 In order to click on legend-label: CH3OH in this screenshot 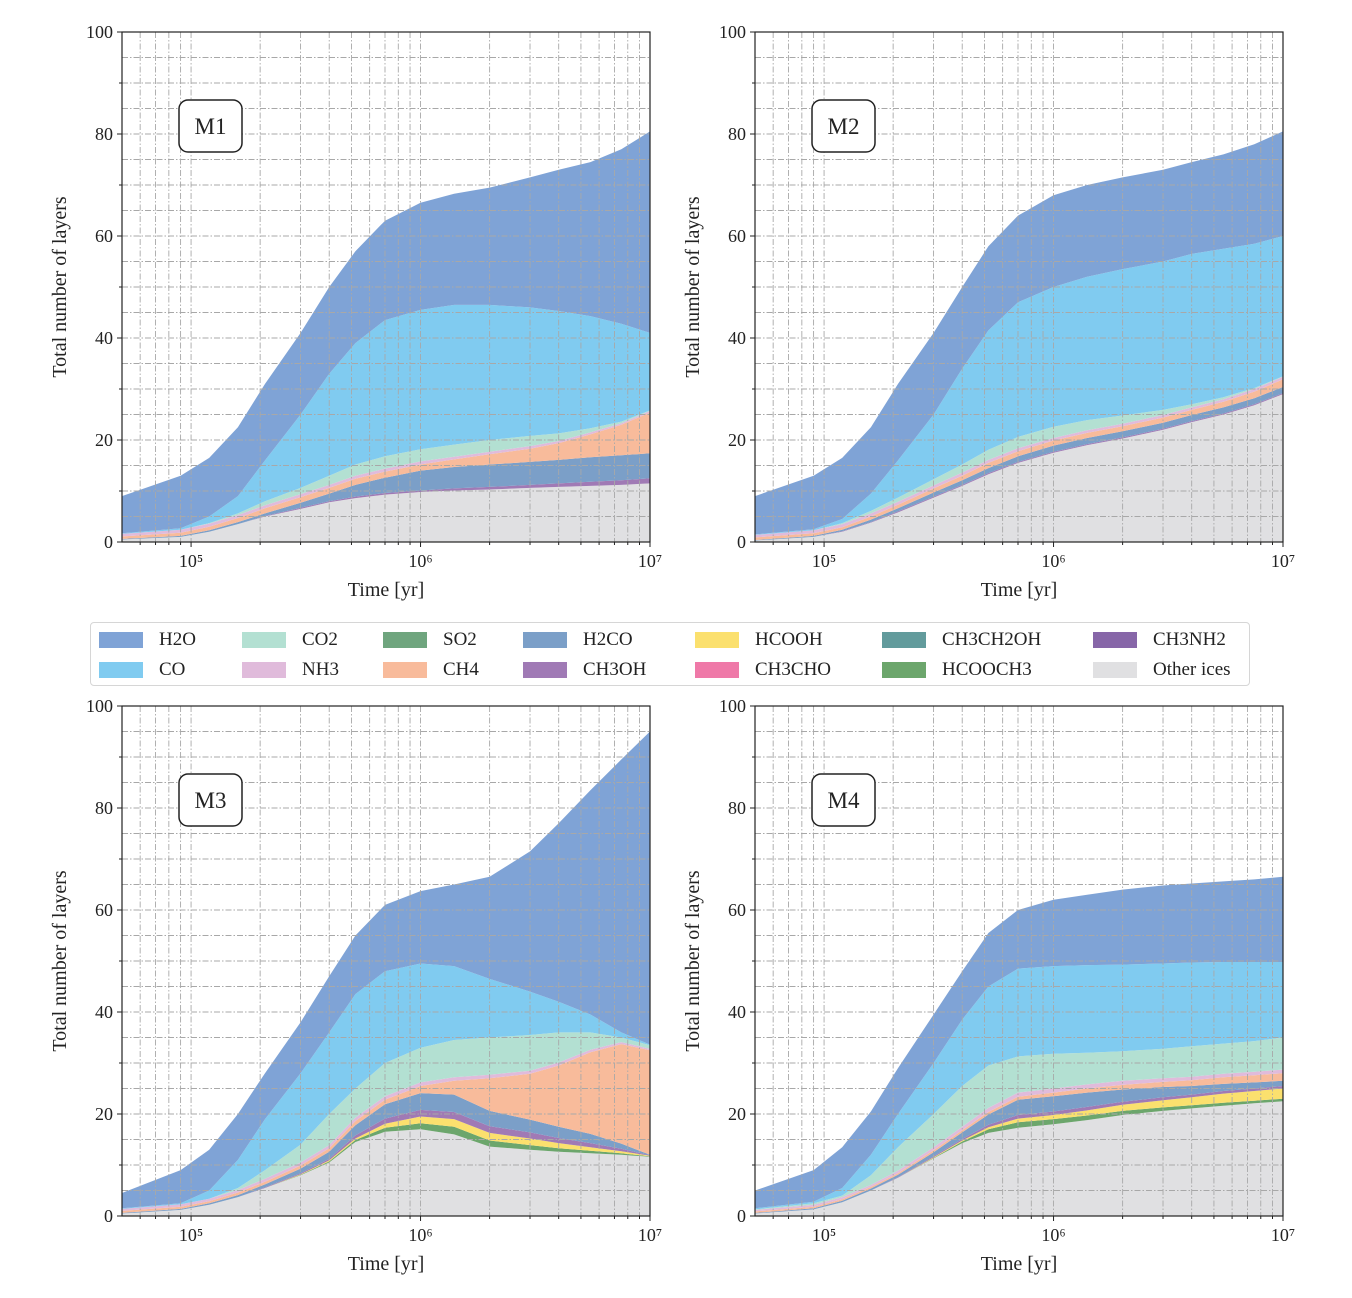, I will do `click(615, 669)`.